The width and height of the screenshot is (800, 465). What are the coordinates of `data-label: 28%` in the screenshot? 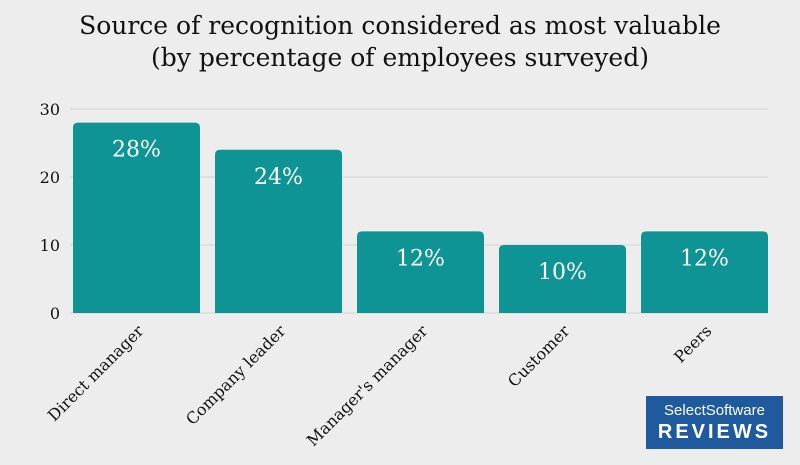 It's located at (136, 150).